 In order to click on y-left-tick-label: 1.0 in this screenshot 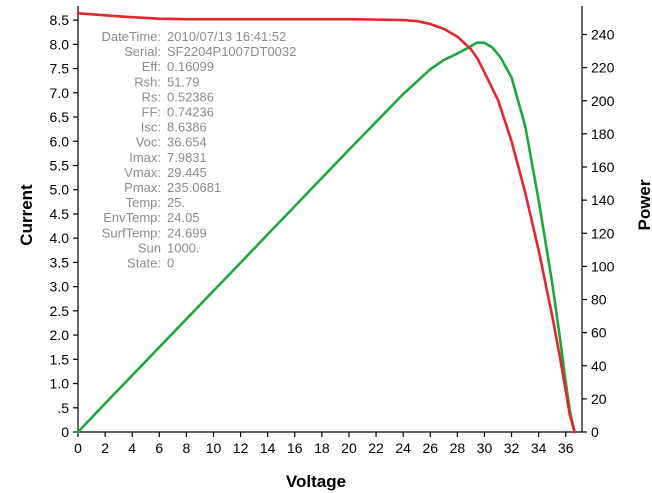, I will do `click(60, 384)`.